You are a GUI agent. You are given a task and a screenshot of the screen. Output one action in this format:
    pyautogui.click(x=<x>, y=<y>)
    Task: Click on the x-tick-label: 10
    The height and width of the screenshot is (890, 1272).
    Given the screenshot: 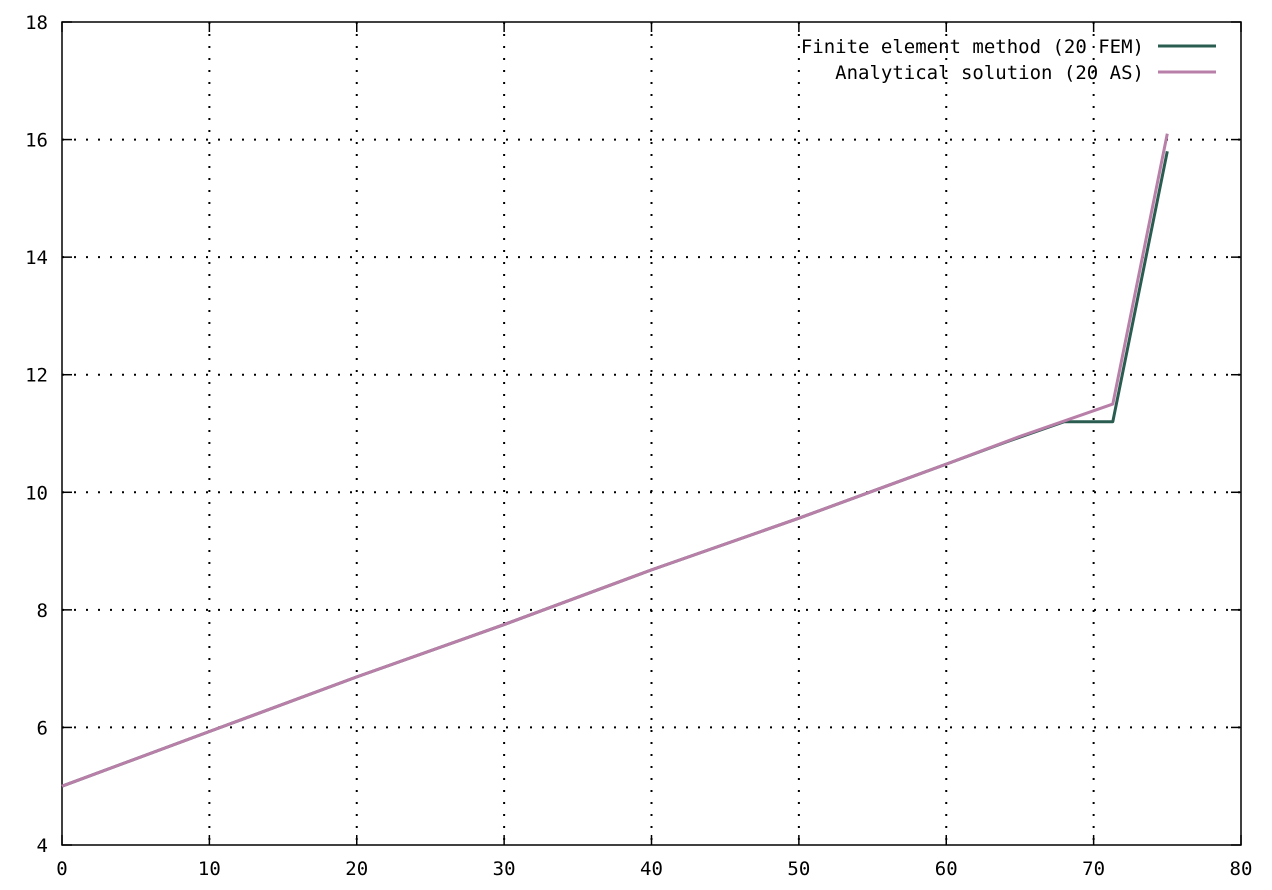 What is the action you would take?
    pyautogui.click(x=209, y=869)
    